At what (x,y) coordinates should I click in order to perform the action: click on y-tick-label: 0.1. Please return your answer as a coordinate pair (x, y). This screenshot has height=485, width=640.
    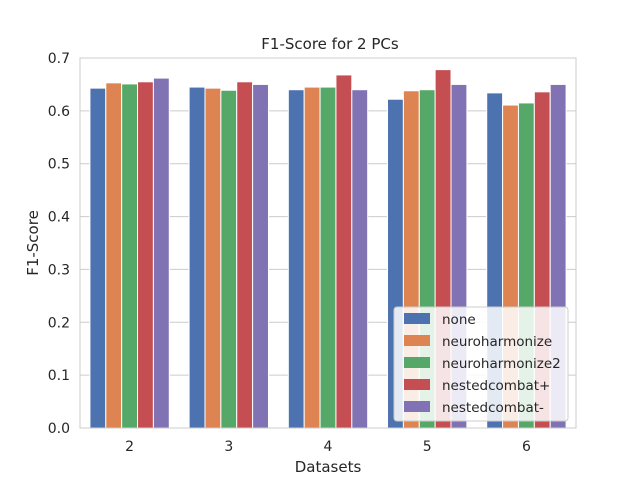
    Looking at the image, I should click on (59, 376).